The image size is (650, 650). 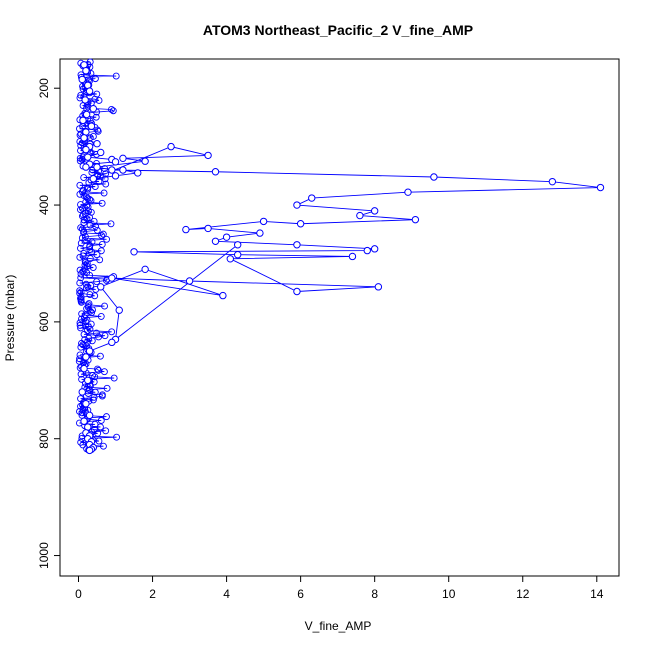 I want to click on x-tick-label: 4, so click(x=226, y=594).